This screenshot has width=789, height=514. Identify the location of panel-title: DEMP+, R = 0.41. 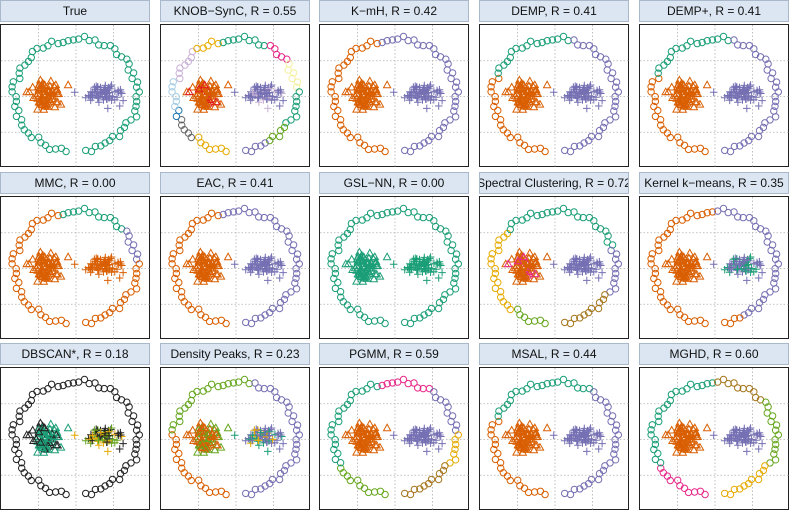
(714, 11).